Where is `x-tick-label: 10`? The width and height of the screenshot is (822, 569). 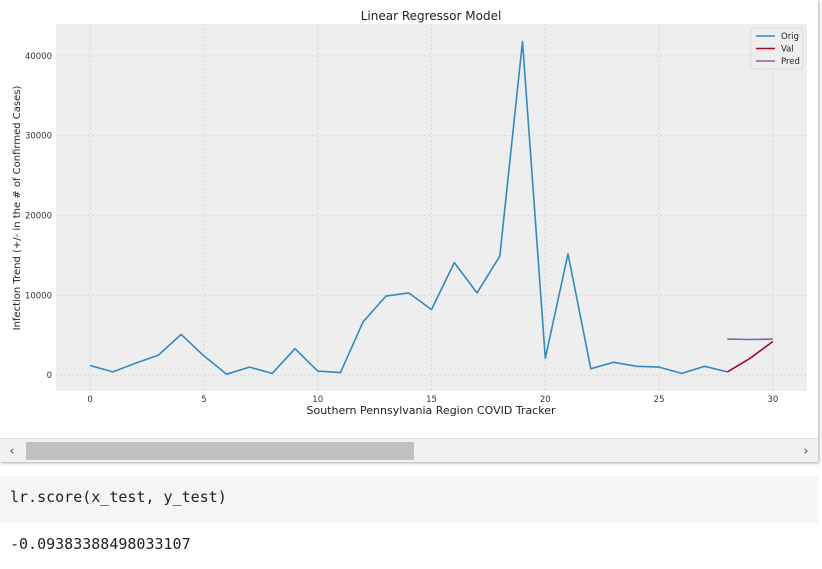 x-tick-label: 10 is located at coordinates (317, 400).